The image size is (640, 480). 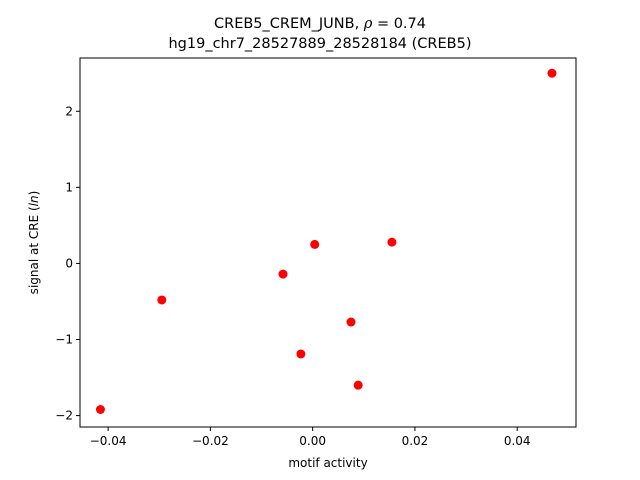 What do you see at coordinates (34, 193) in the screenshot?
I see `y-axis-label-suffix: )` at bounding box center [34, 193].